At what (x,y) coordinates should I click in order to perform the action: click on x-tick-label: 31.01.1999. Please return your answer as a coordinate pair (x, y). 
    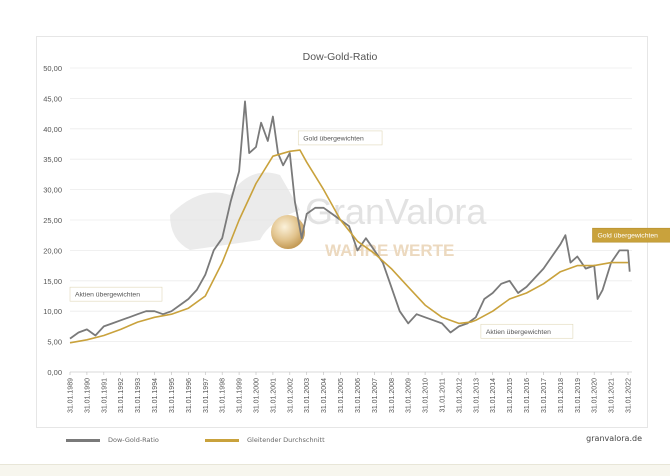
    Looking at the image, I should click on (240, 395).